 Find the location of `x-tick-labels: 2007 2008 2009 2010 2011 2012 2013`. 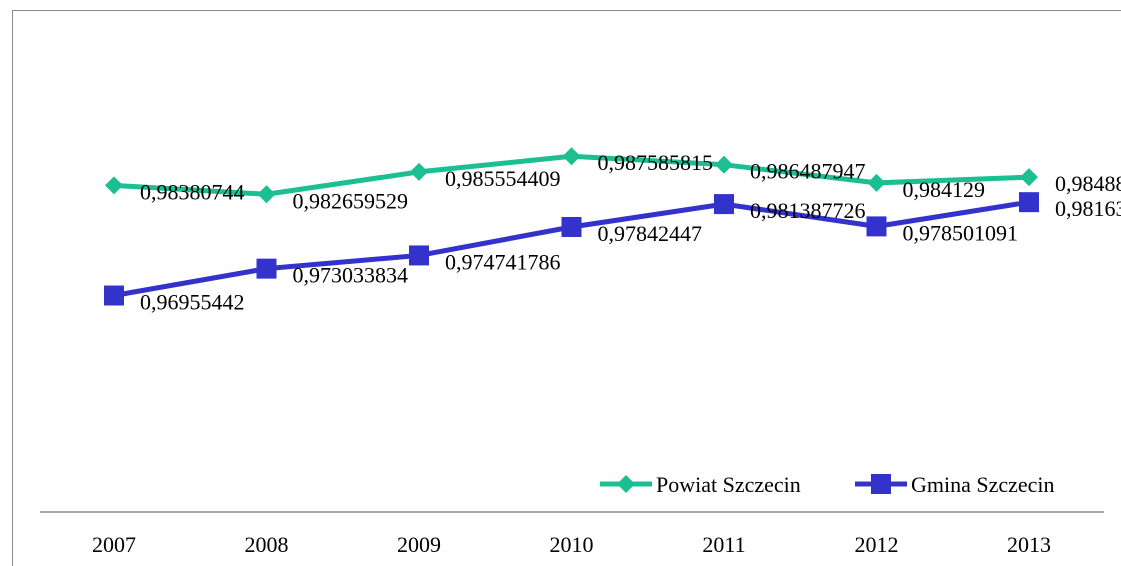

x-tick-labels: 2007 2008 2009 2010 2011 2012 2013 is located at coordinates (571, 544).